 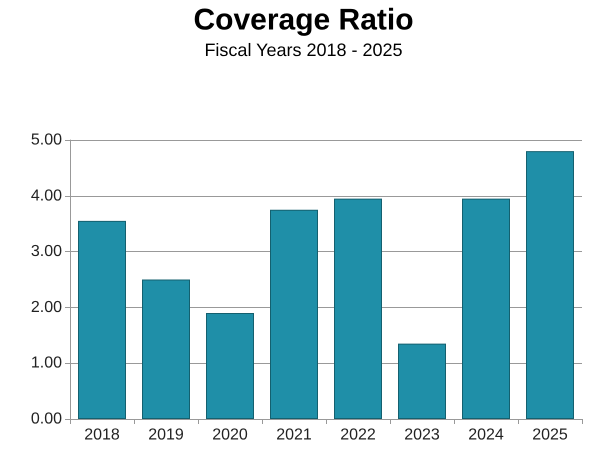 What do you see at coordinates (486, 435) in the screenshot?
I see `x-tick-label: 2024` at bounding box center [486, 435].